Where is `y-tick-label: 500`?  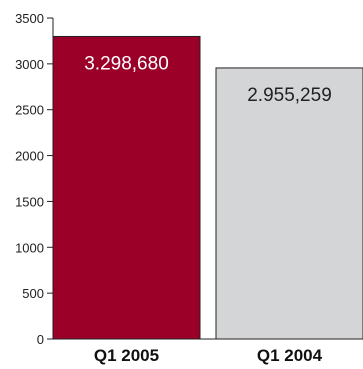
y-tick-label: 500 is located at coordinates (33, 293).